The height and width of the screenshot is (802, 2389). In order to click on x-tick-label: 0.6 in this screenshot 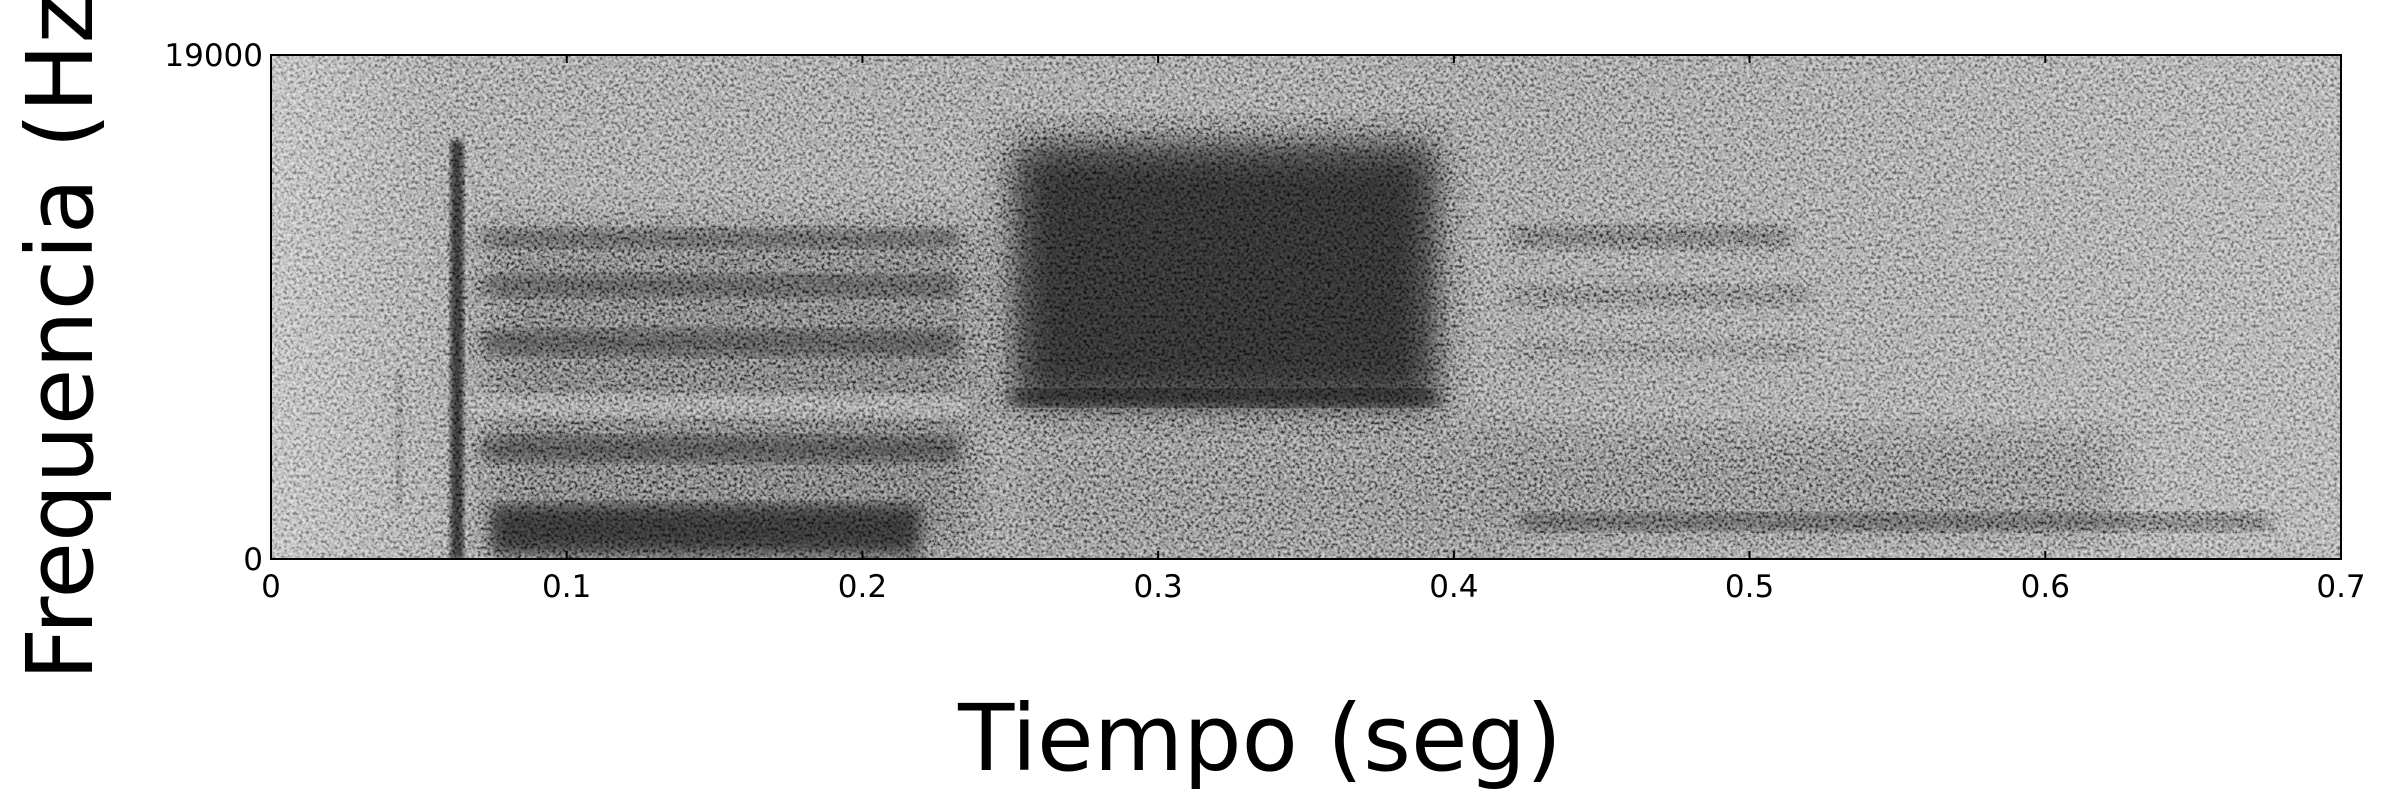, I will do `click(2045, 587)`.